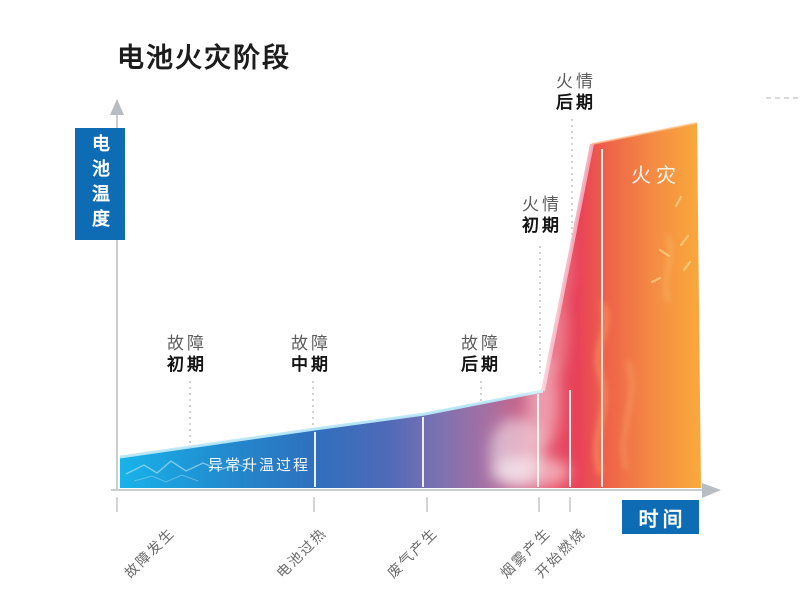  I want to click on page-title: 电池火灾阶段, so click(204, 58).